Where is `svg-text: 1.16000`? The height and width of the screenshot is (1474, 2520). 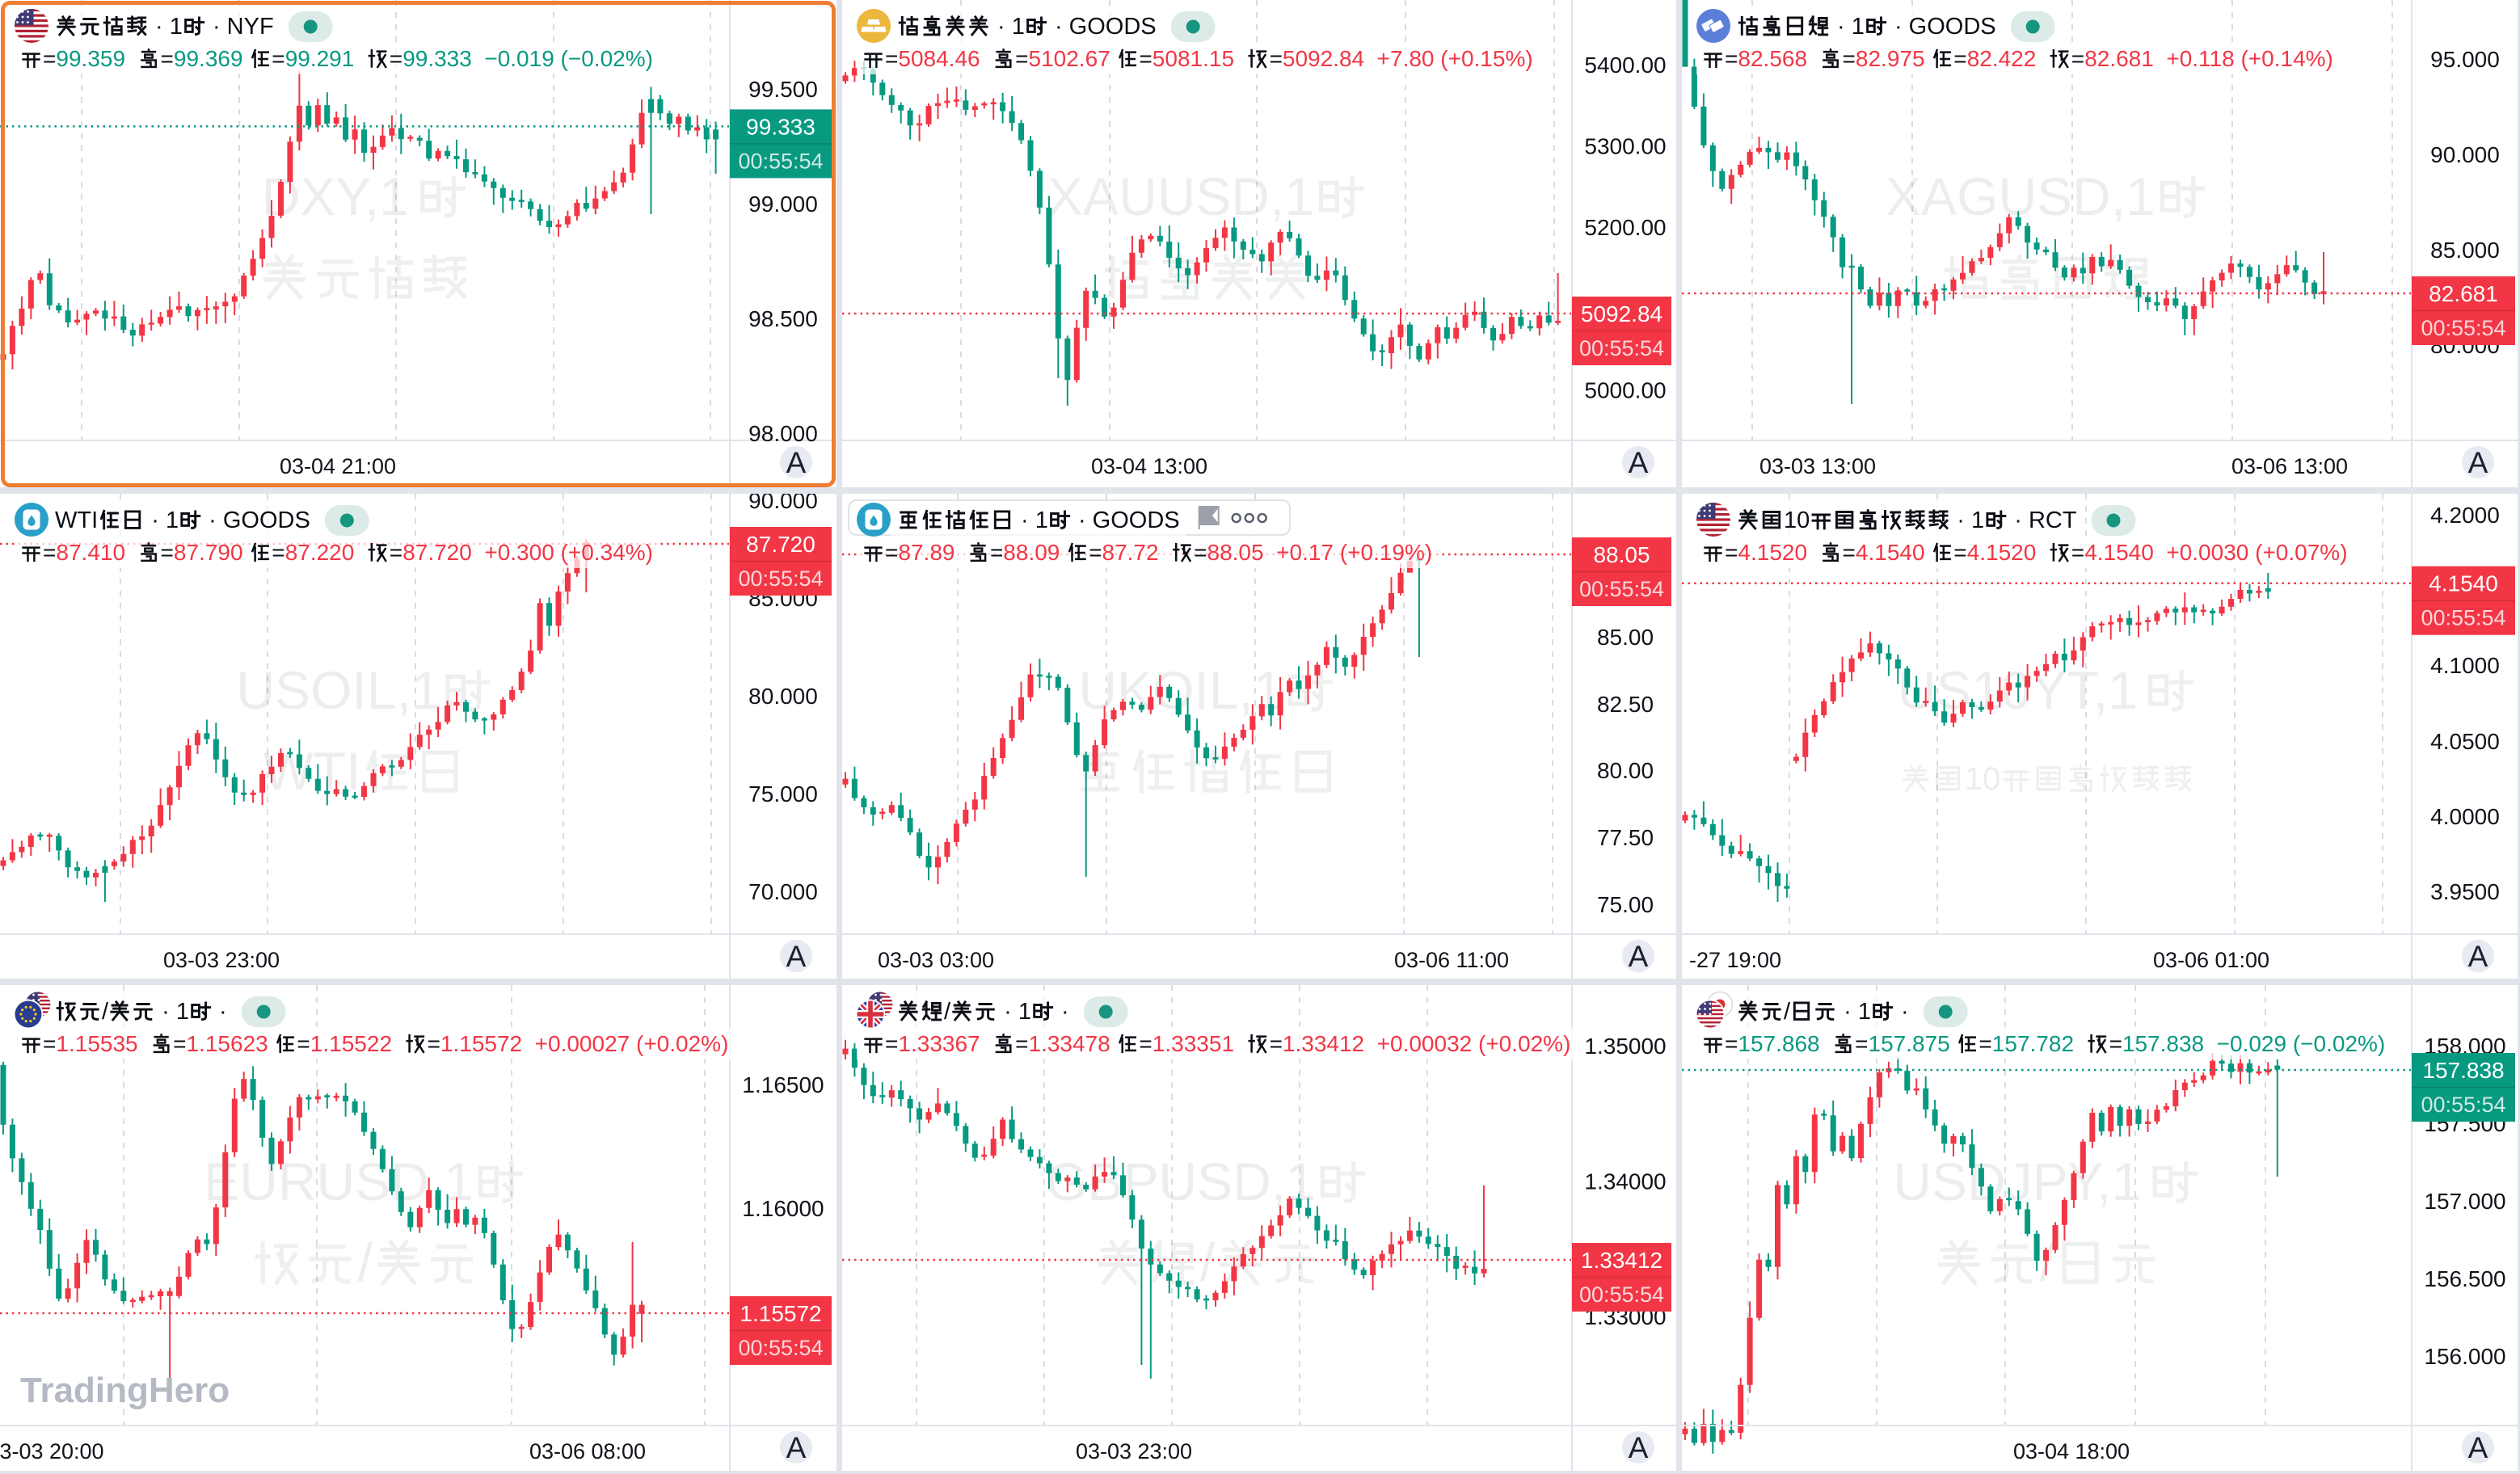
svg-text: 1.16000 is located at coordinates (783, 1208).